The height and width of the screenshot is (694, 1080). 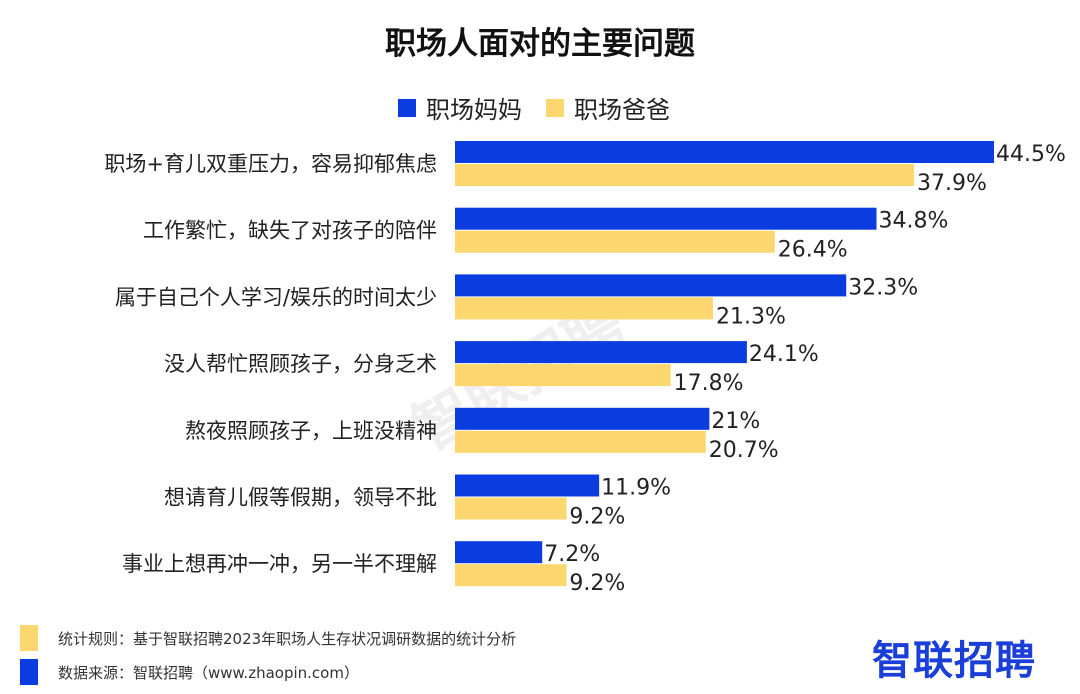 I want to click on legend-label: 职场妈妈, so click(x=474, y=110).